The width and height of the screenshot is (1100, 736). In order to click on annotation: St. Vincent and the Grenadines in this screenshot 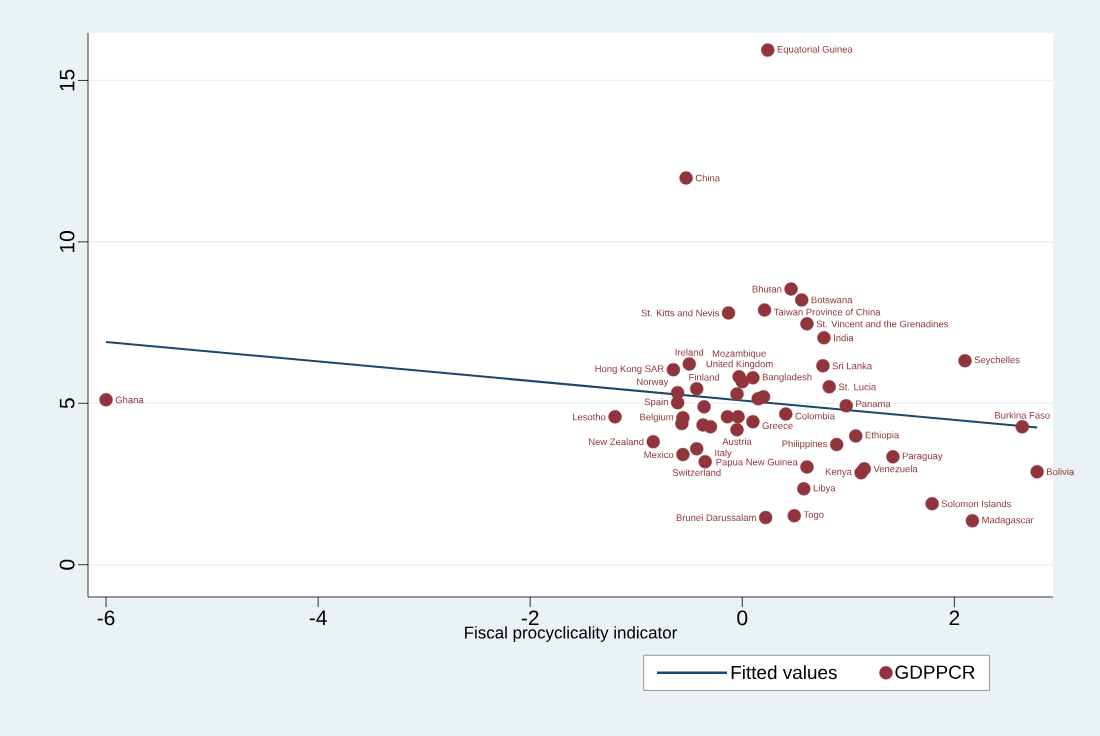, I will do `click(882, 324)`.